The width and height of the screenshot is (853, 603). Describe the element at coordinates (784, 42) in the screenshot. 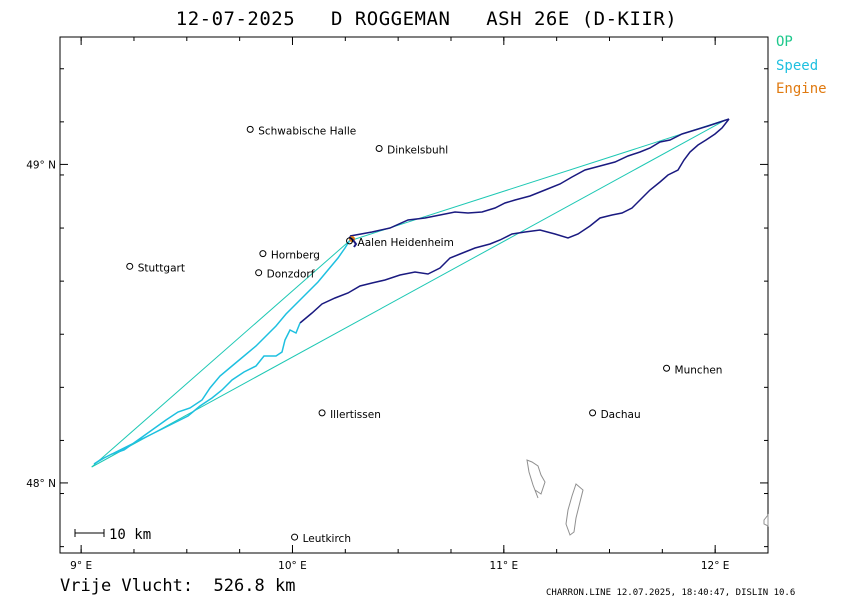

I see `legend-op: OP` at that location.